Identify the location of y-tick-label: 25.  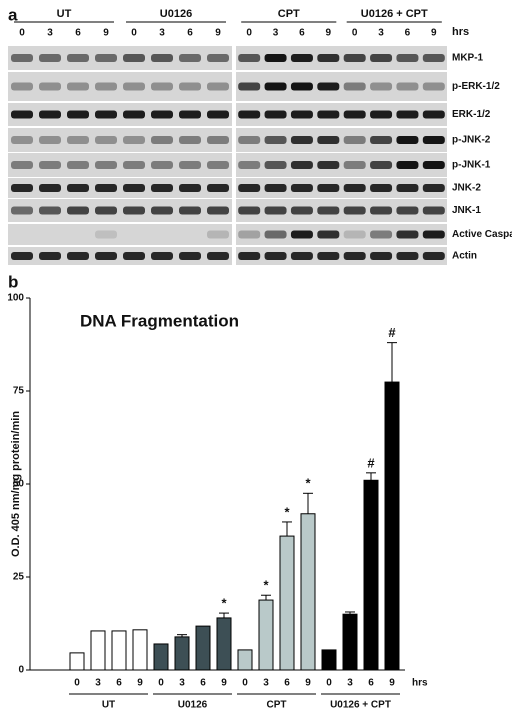
(19, 577).